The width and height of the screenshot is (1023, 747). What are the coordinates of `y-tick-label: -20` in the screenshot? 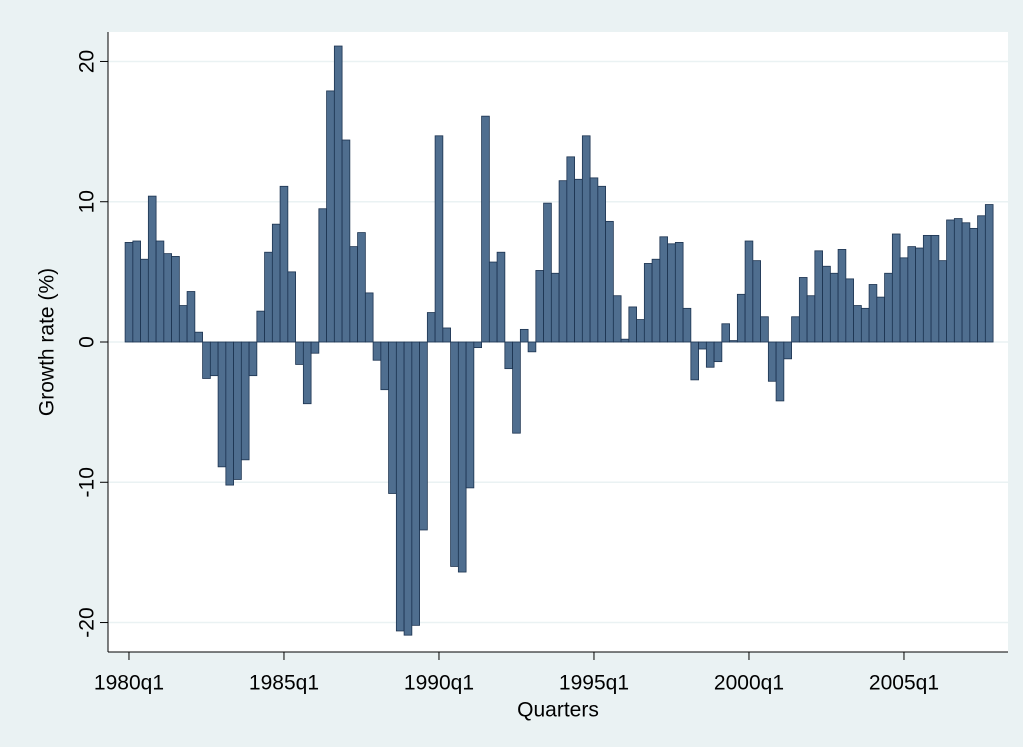 It's located at (87, 622).